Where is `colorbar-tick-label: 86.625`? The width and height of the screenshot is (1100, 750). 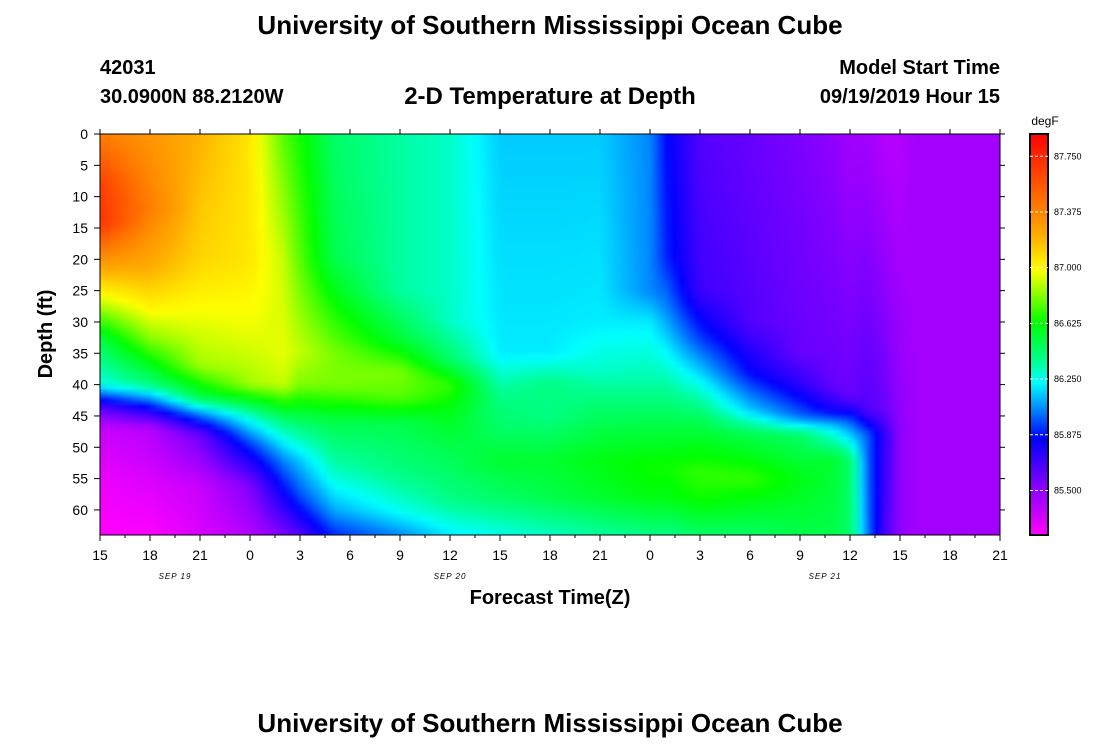 colorbar-tick-label: 86.625 is located at coordinates (1068, 323).